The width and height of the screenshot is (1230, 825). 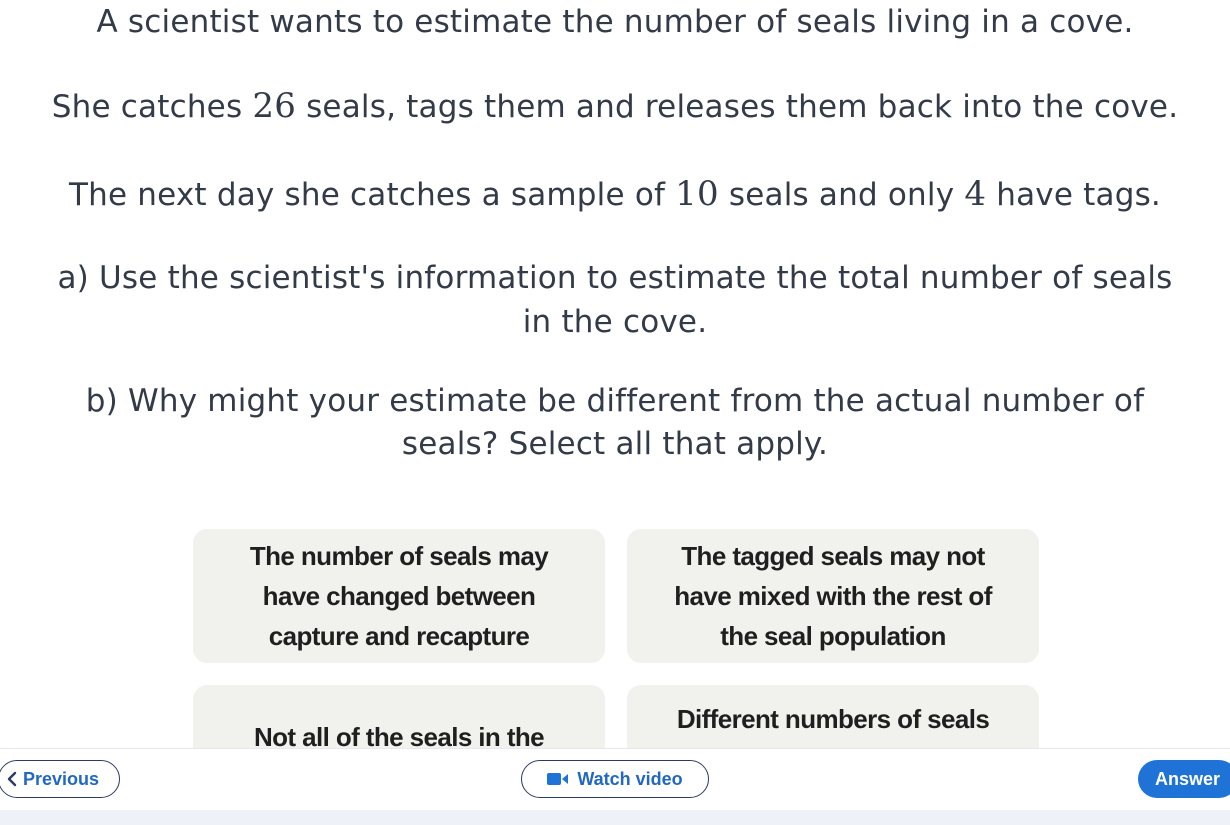 I want to click on part-b-line2: seals? Select all that apply., so click(x=615, y=444).